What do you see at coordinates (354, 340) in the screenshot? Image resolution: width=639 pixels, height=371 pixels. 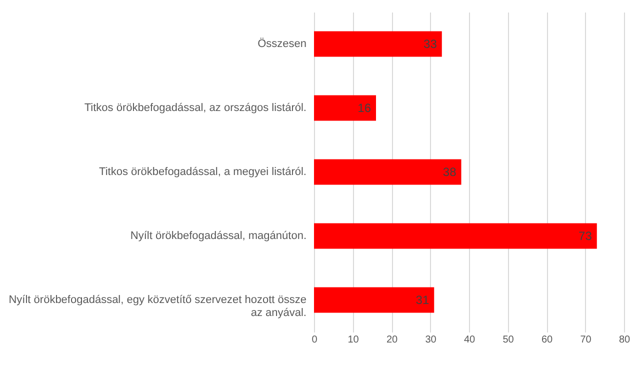 I see `x-tick-label: 10` at bounding box center [354, 340].